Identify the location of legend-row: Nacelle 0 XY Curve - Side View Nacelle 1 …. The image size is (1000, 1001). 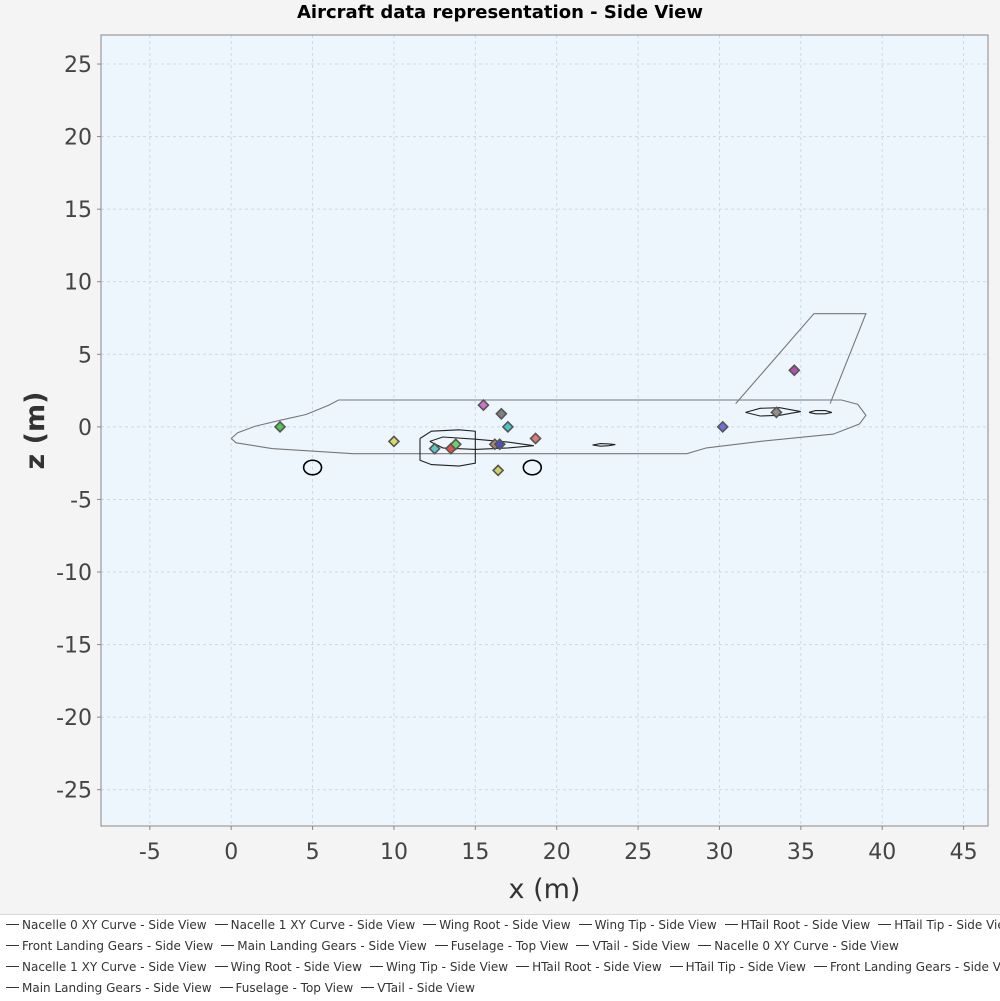
(503, 928).